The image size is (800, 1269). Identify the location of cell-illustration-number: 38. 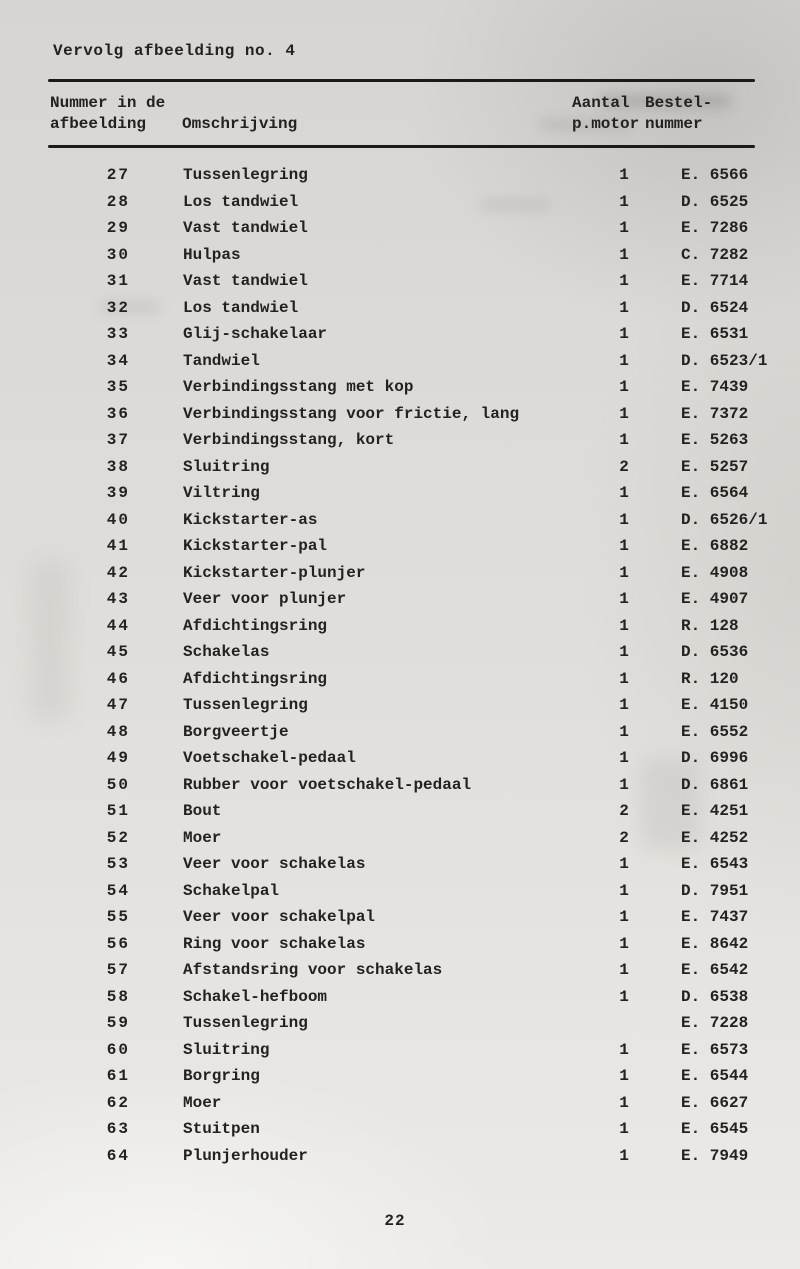
(118, 466).